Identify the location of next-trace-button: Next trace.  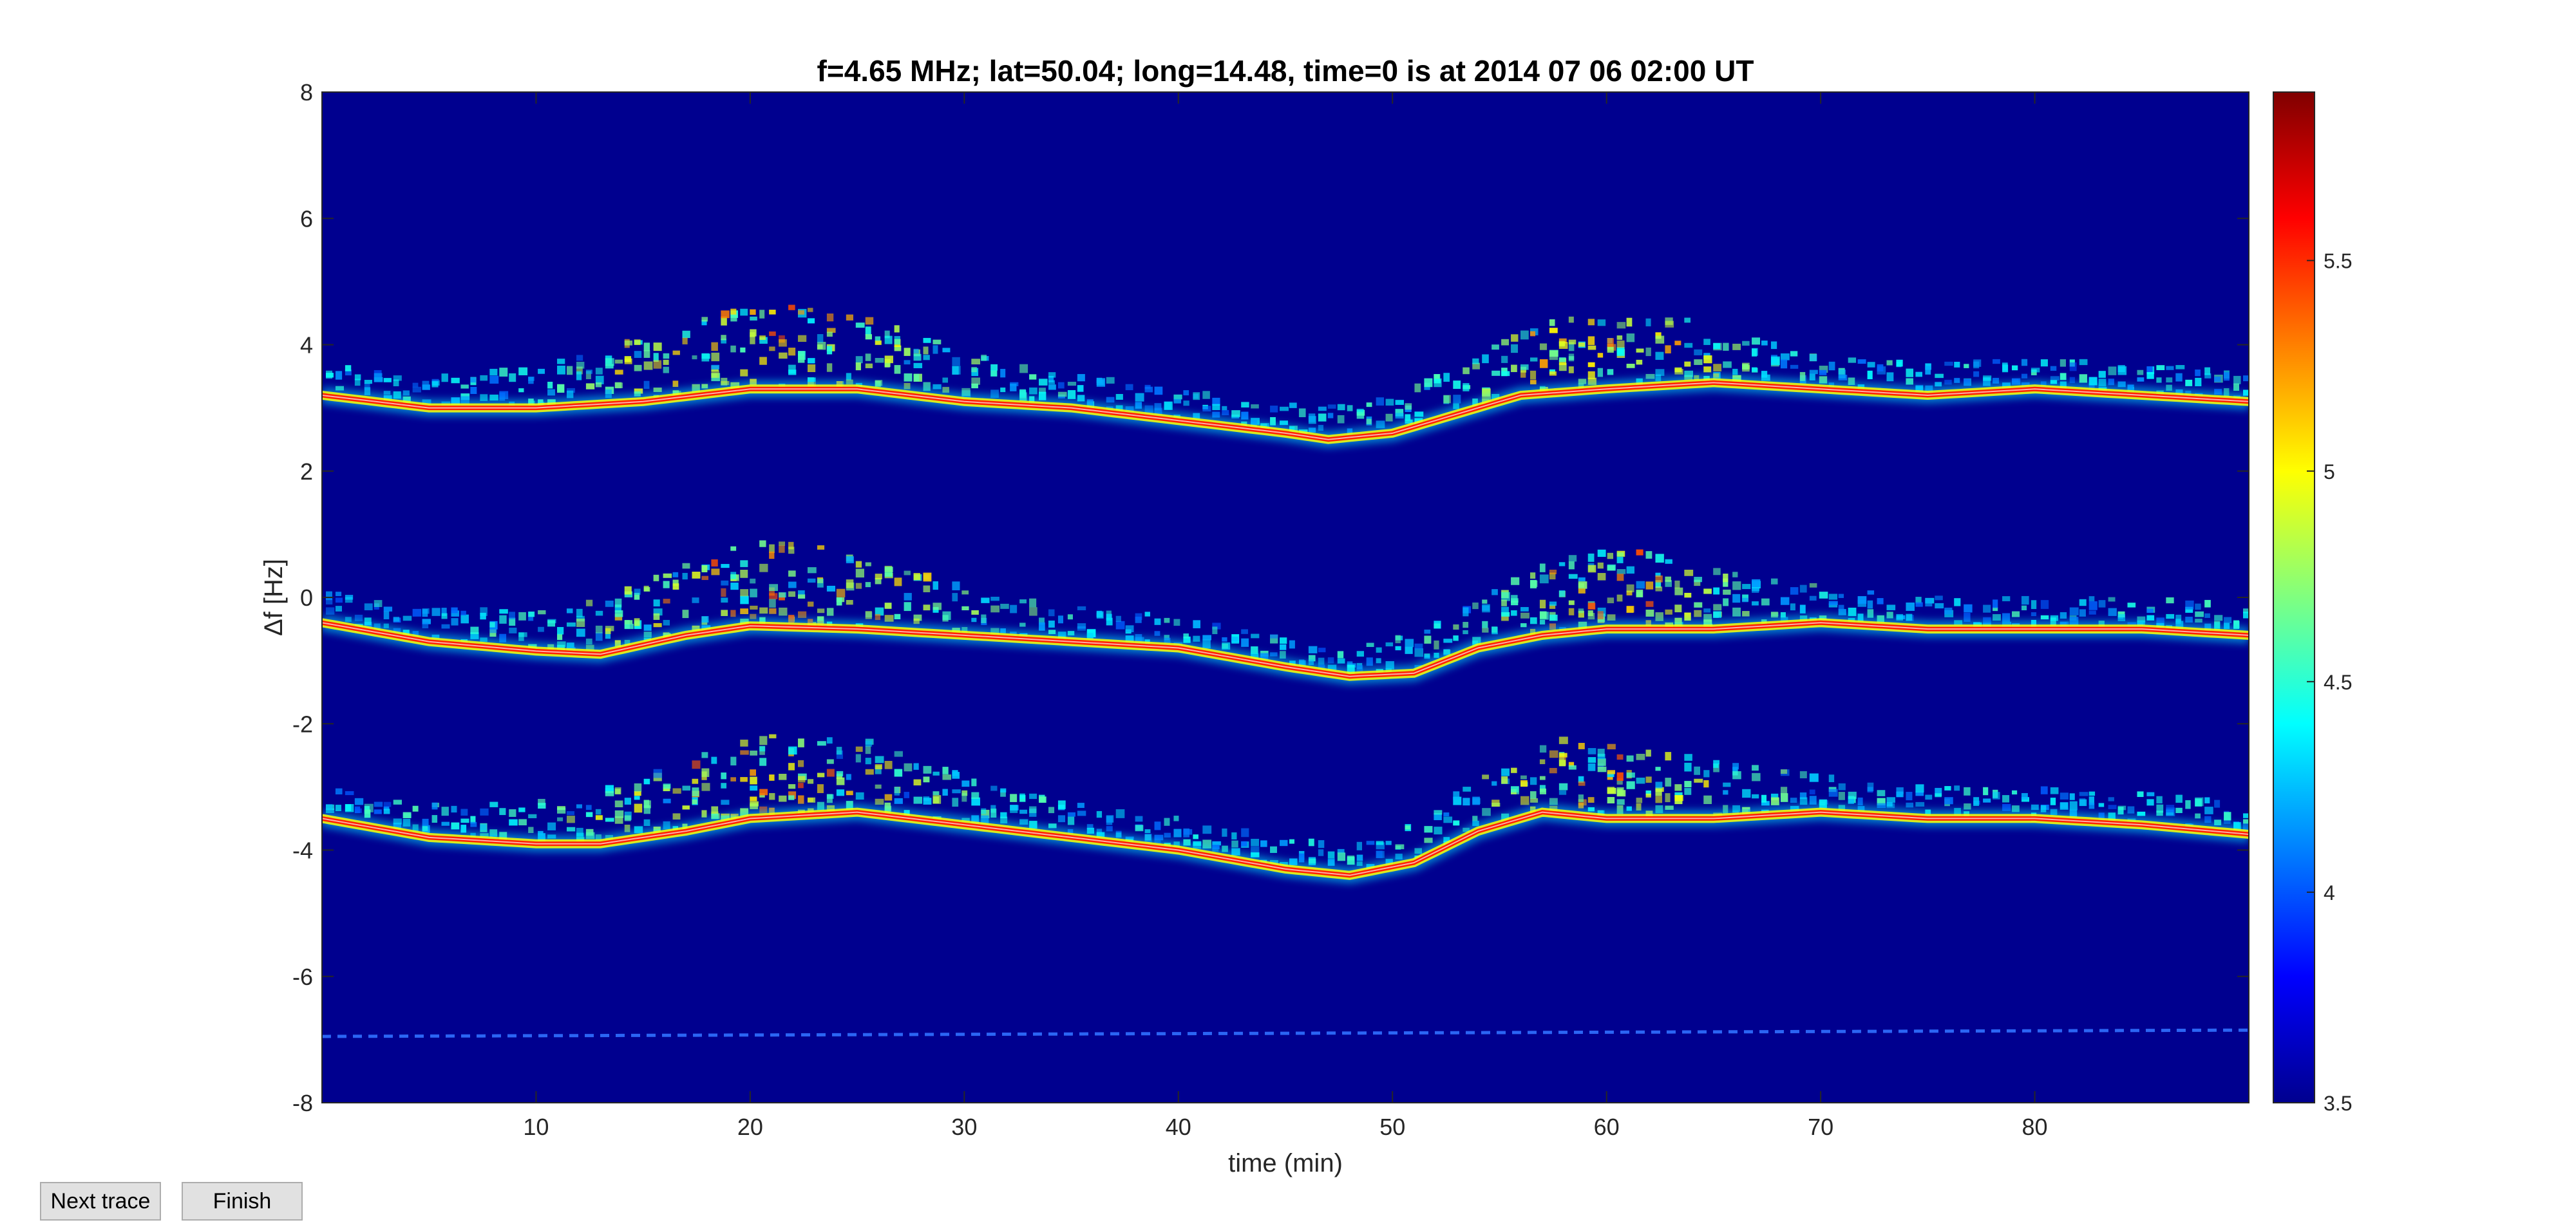
(100, 1201).